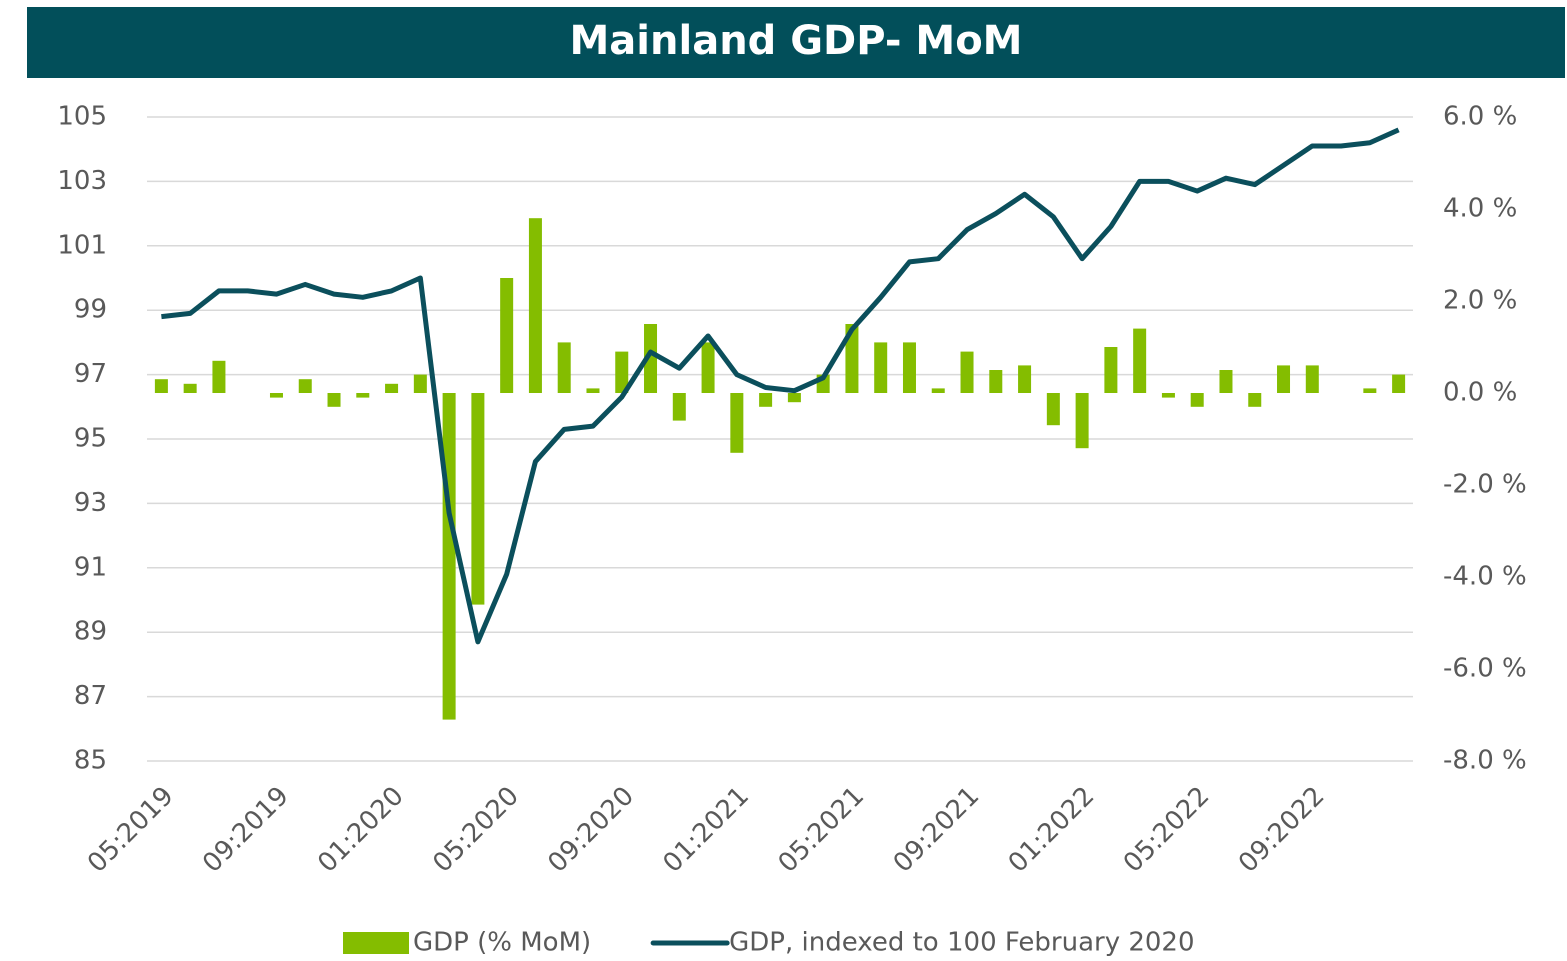 The height and width of the screenshot is (961, 1567). What do you see at coordinates (1485, 669) in the screenshot?
I see `y2-tick-label: -6.0 %` at bounding box center [1485, 669].